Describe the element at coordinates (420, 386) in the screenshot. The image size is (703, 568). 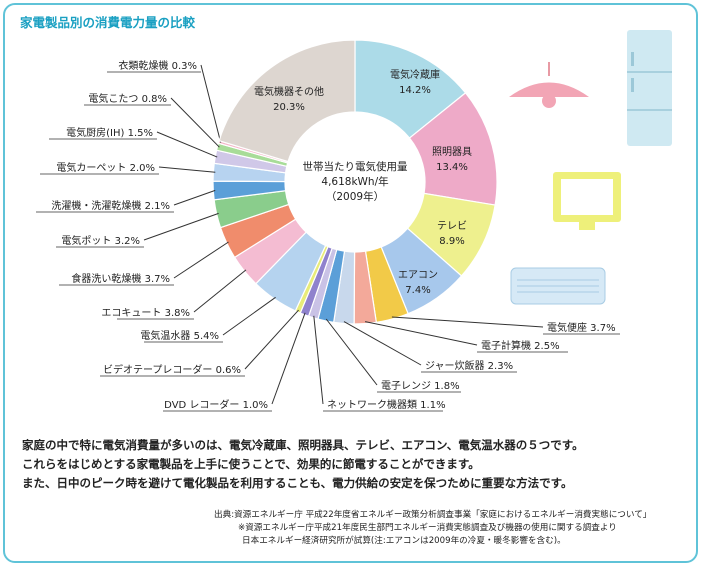
I see `slice-label: 電子レンジ 1.8%` at that location.